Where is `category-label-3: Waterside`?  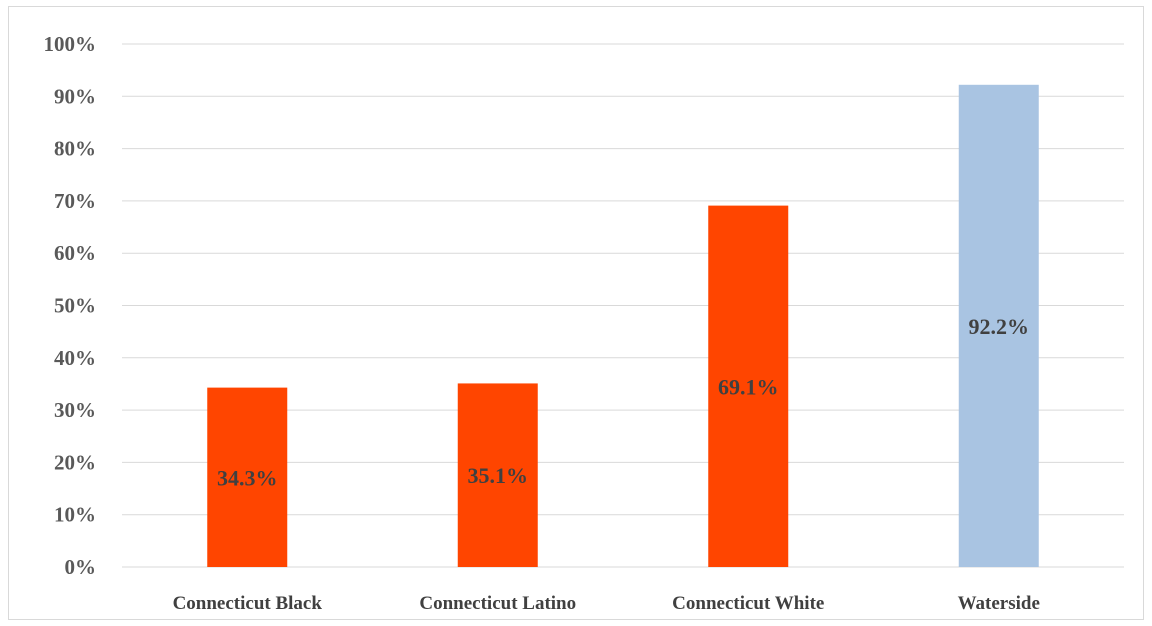 category-label-3: Waterside is located at coordinates (999, 603).